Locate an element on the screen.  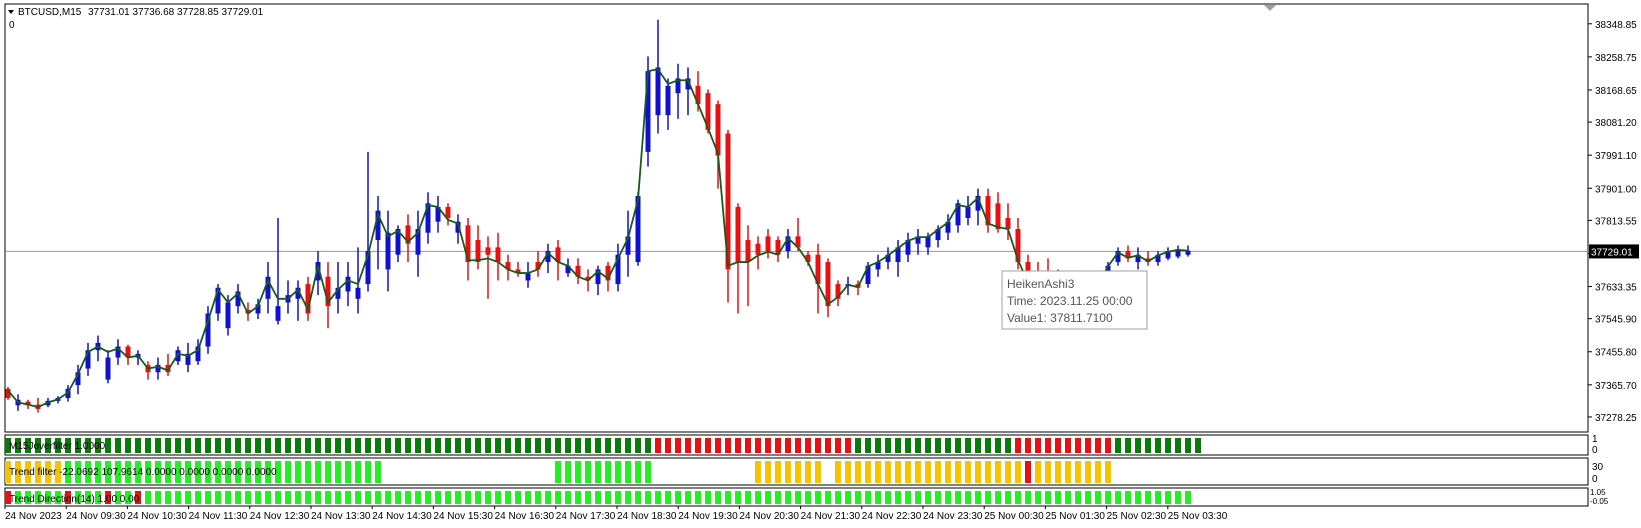
symbol-dropdown-icon is located at coordinates (11, 12).